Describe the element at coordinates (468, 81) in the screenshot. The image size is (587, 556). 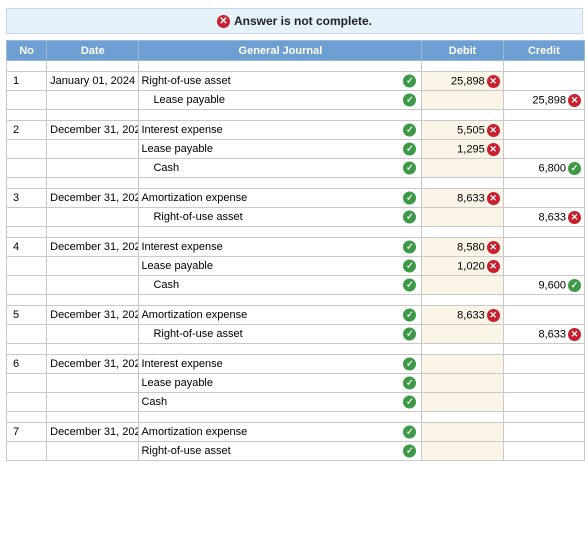
I see `debit-value: 25,898` at that location.